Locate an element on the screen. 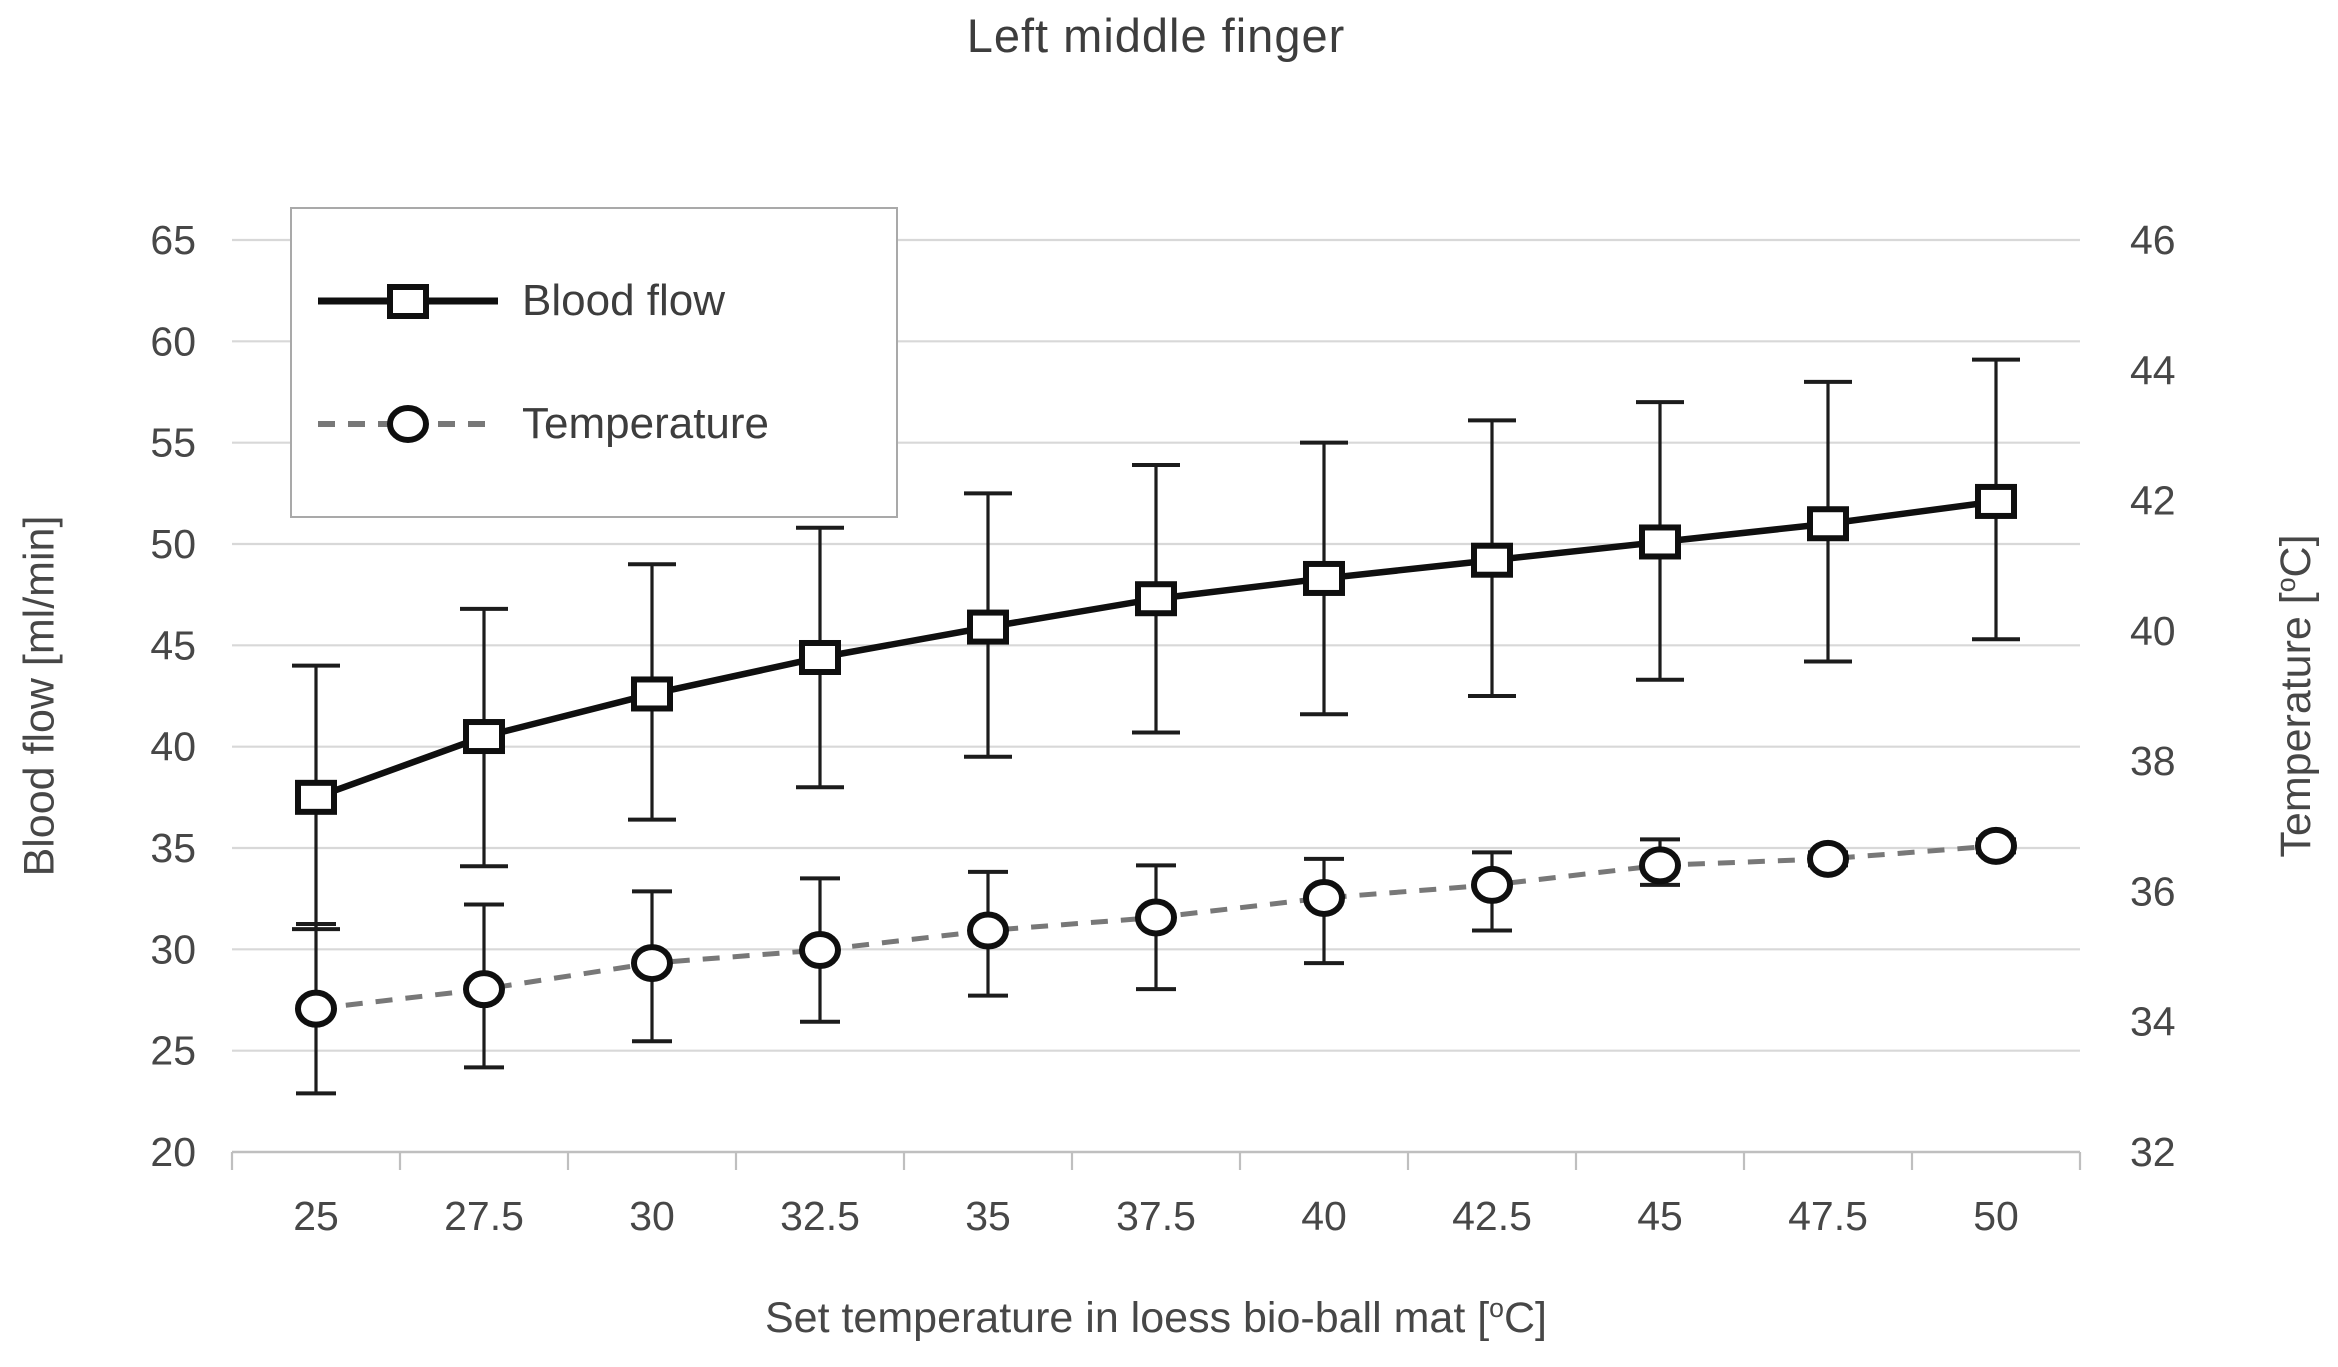  x-tick-label: 37.5 is located at coordinates (1156, 1216).